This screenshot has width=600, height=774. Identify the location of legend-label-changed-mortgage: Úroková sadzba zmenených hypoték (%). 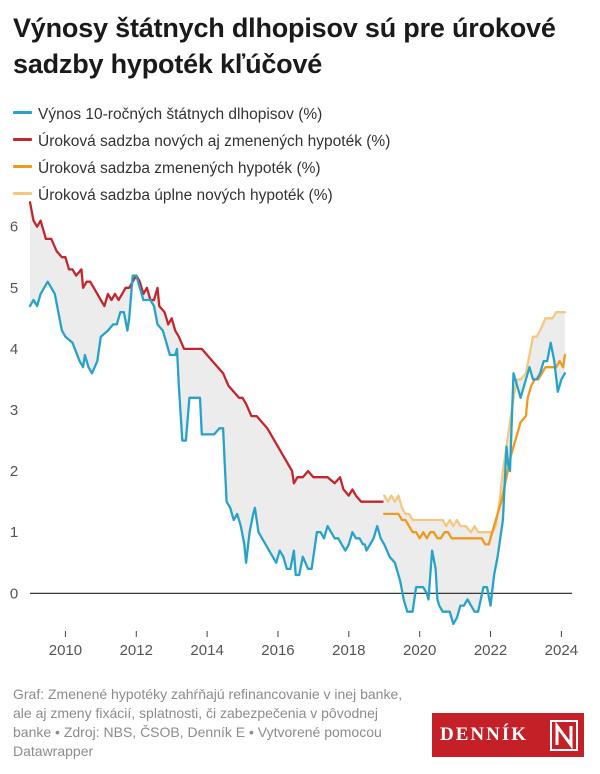
(179, 168).